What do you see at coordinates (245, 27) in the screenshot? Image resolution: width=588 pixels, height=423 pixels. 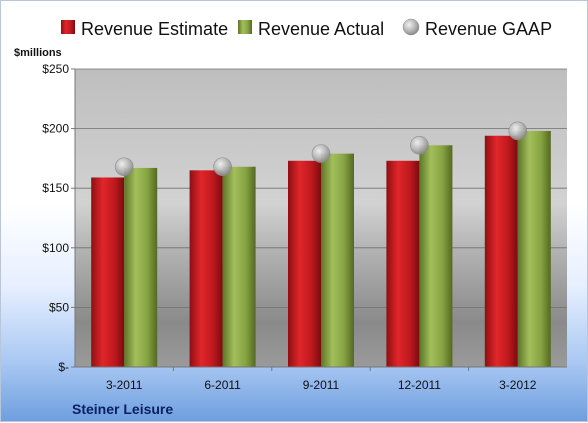 I see `legend-swatch-actual` at bounding box center [245, 27].